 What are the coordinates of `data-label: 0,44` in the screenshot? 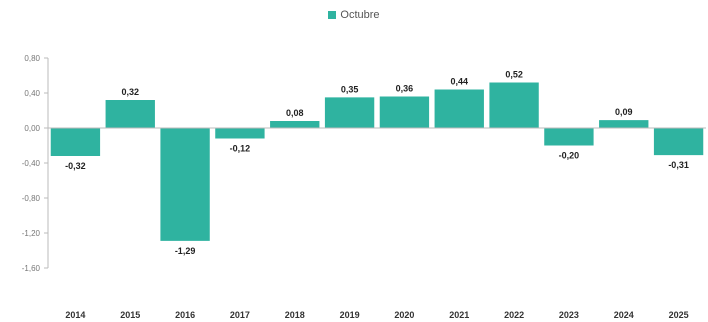 It's located at (459, 82).